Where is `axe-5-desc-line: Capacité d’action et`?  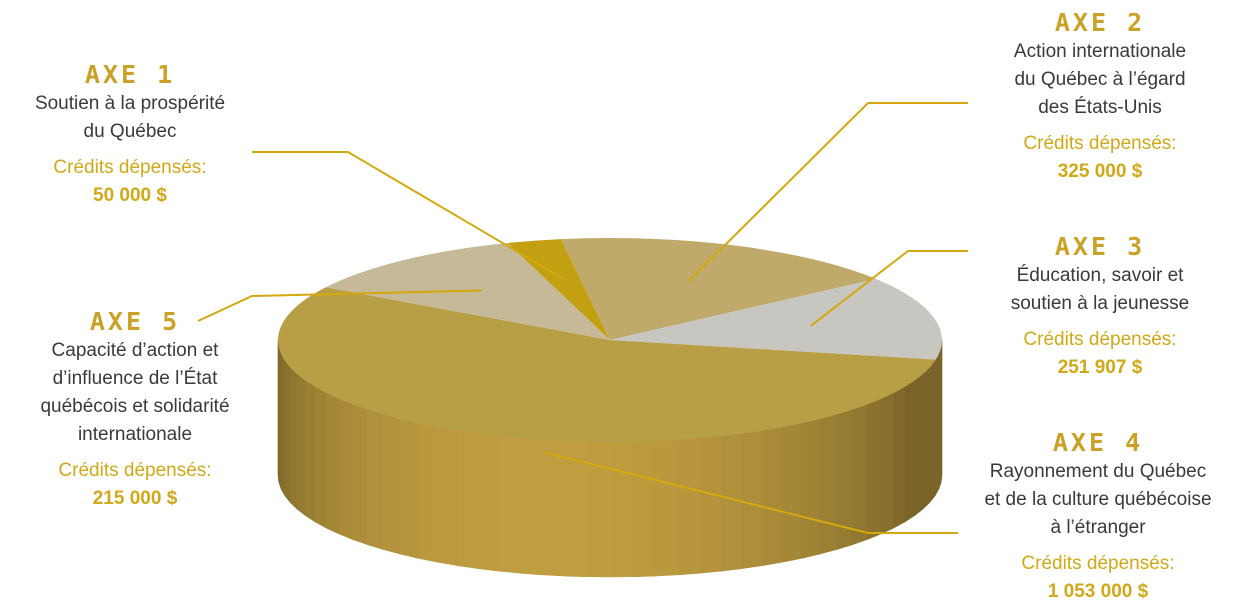
axe-5-desc-line: Capacité d’action et is located at coordinates (135, 350).